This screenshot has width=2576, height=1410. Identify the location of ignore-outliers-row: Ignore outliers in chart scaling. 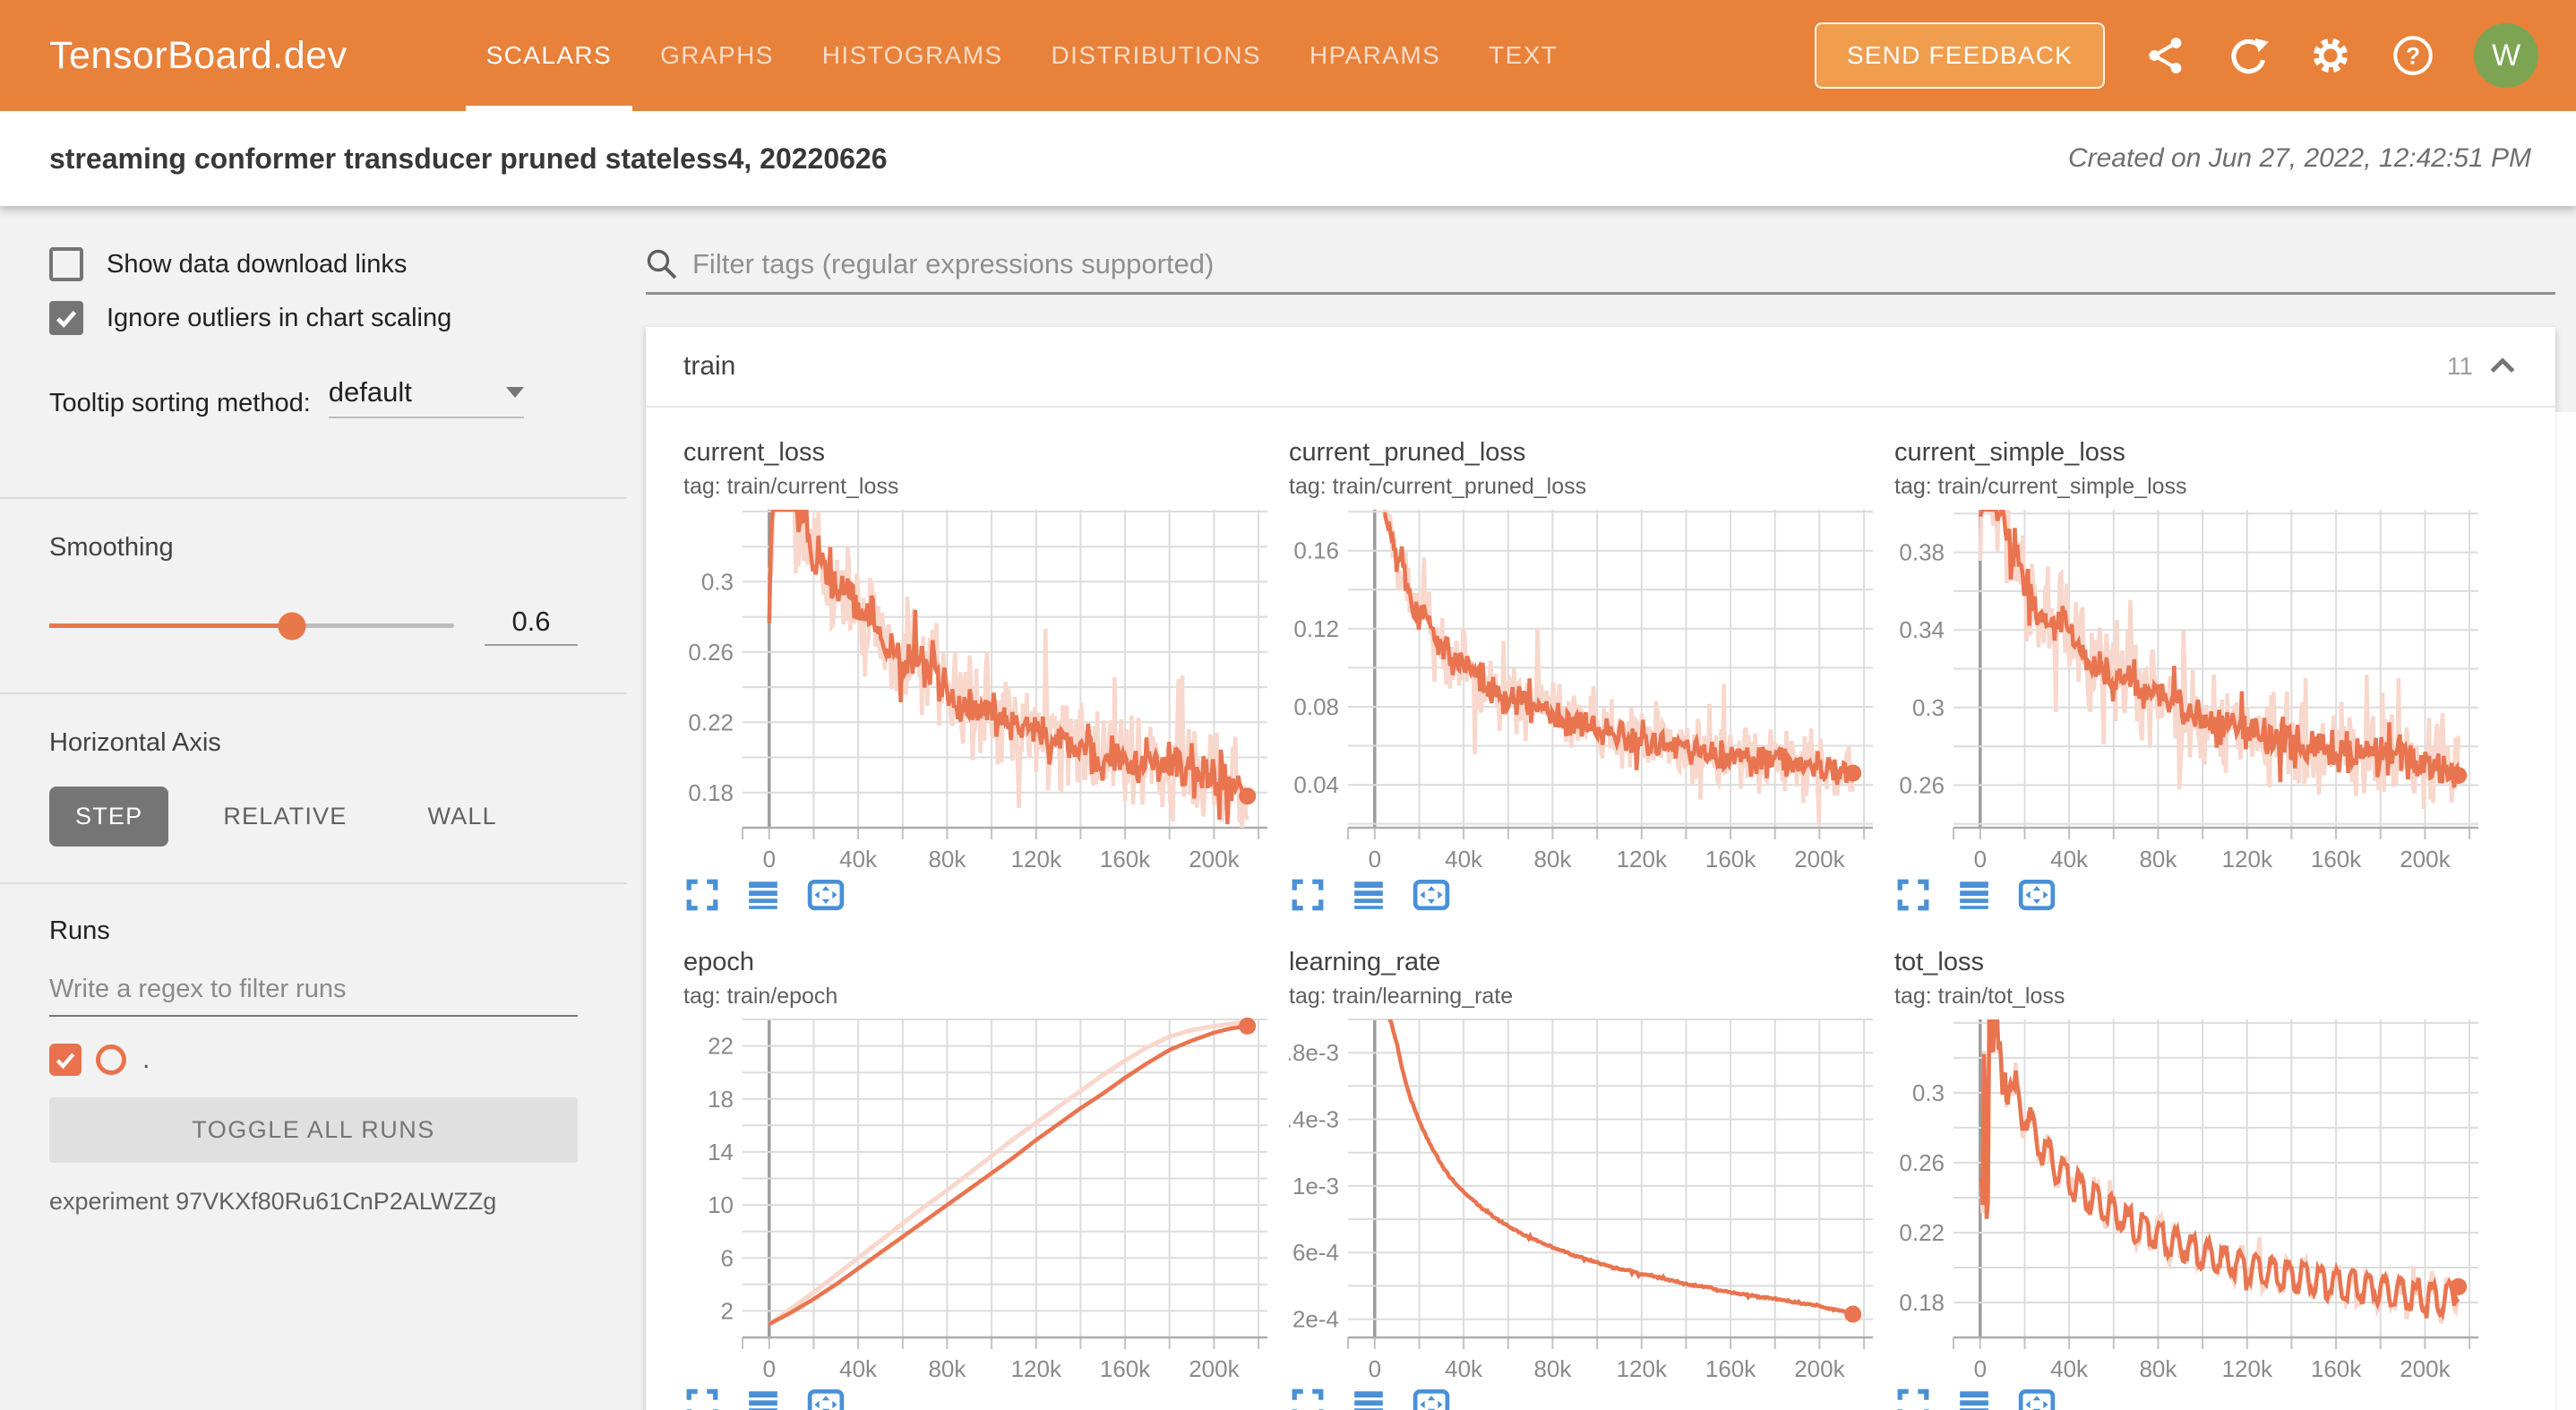
(313, 318).